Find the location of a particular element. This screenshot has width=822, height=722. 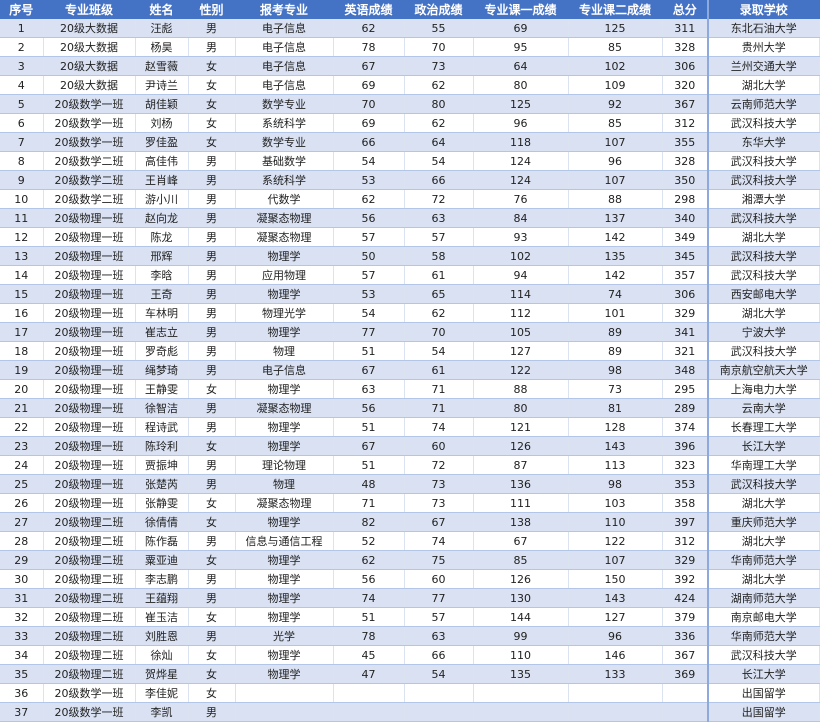

header-school: 录取学校 is located at coordinates (763, 9).